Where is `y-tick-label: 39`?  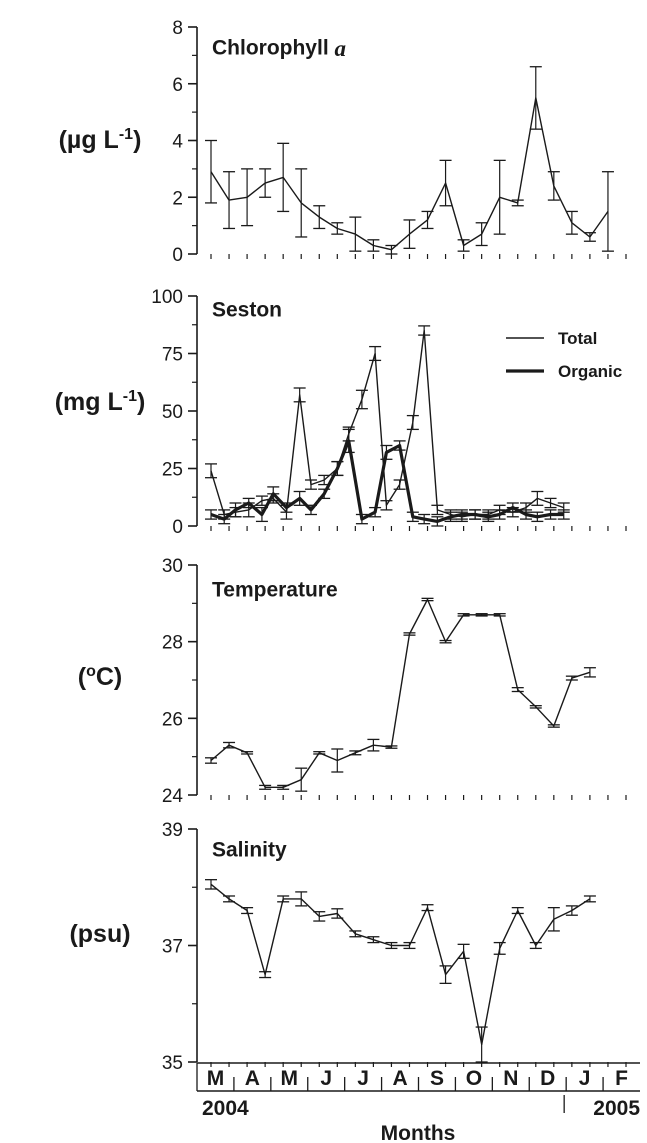
y-tick-label: 39 is located at coordinates (172, 830).